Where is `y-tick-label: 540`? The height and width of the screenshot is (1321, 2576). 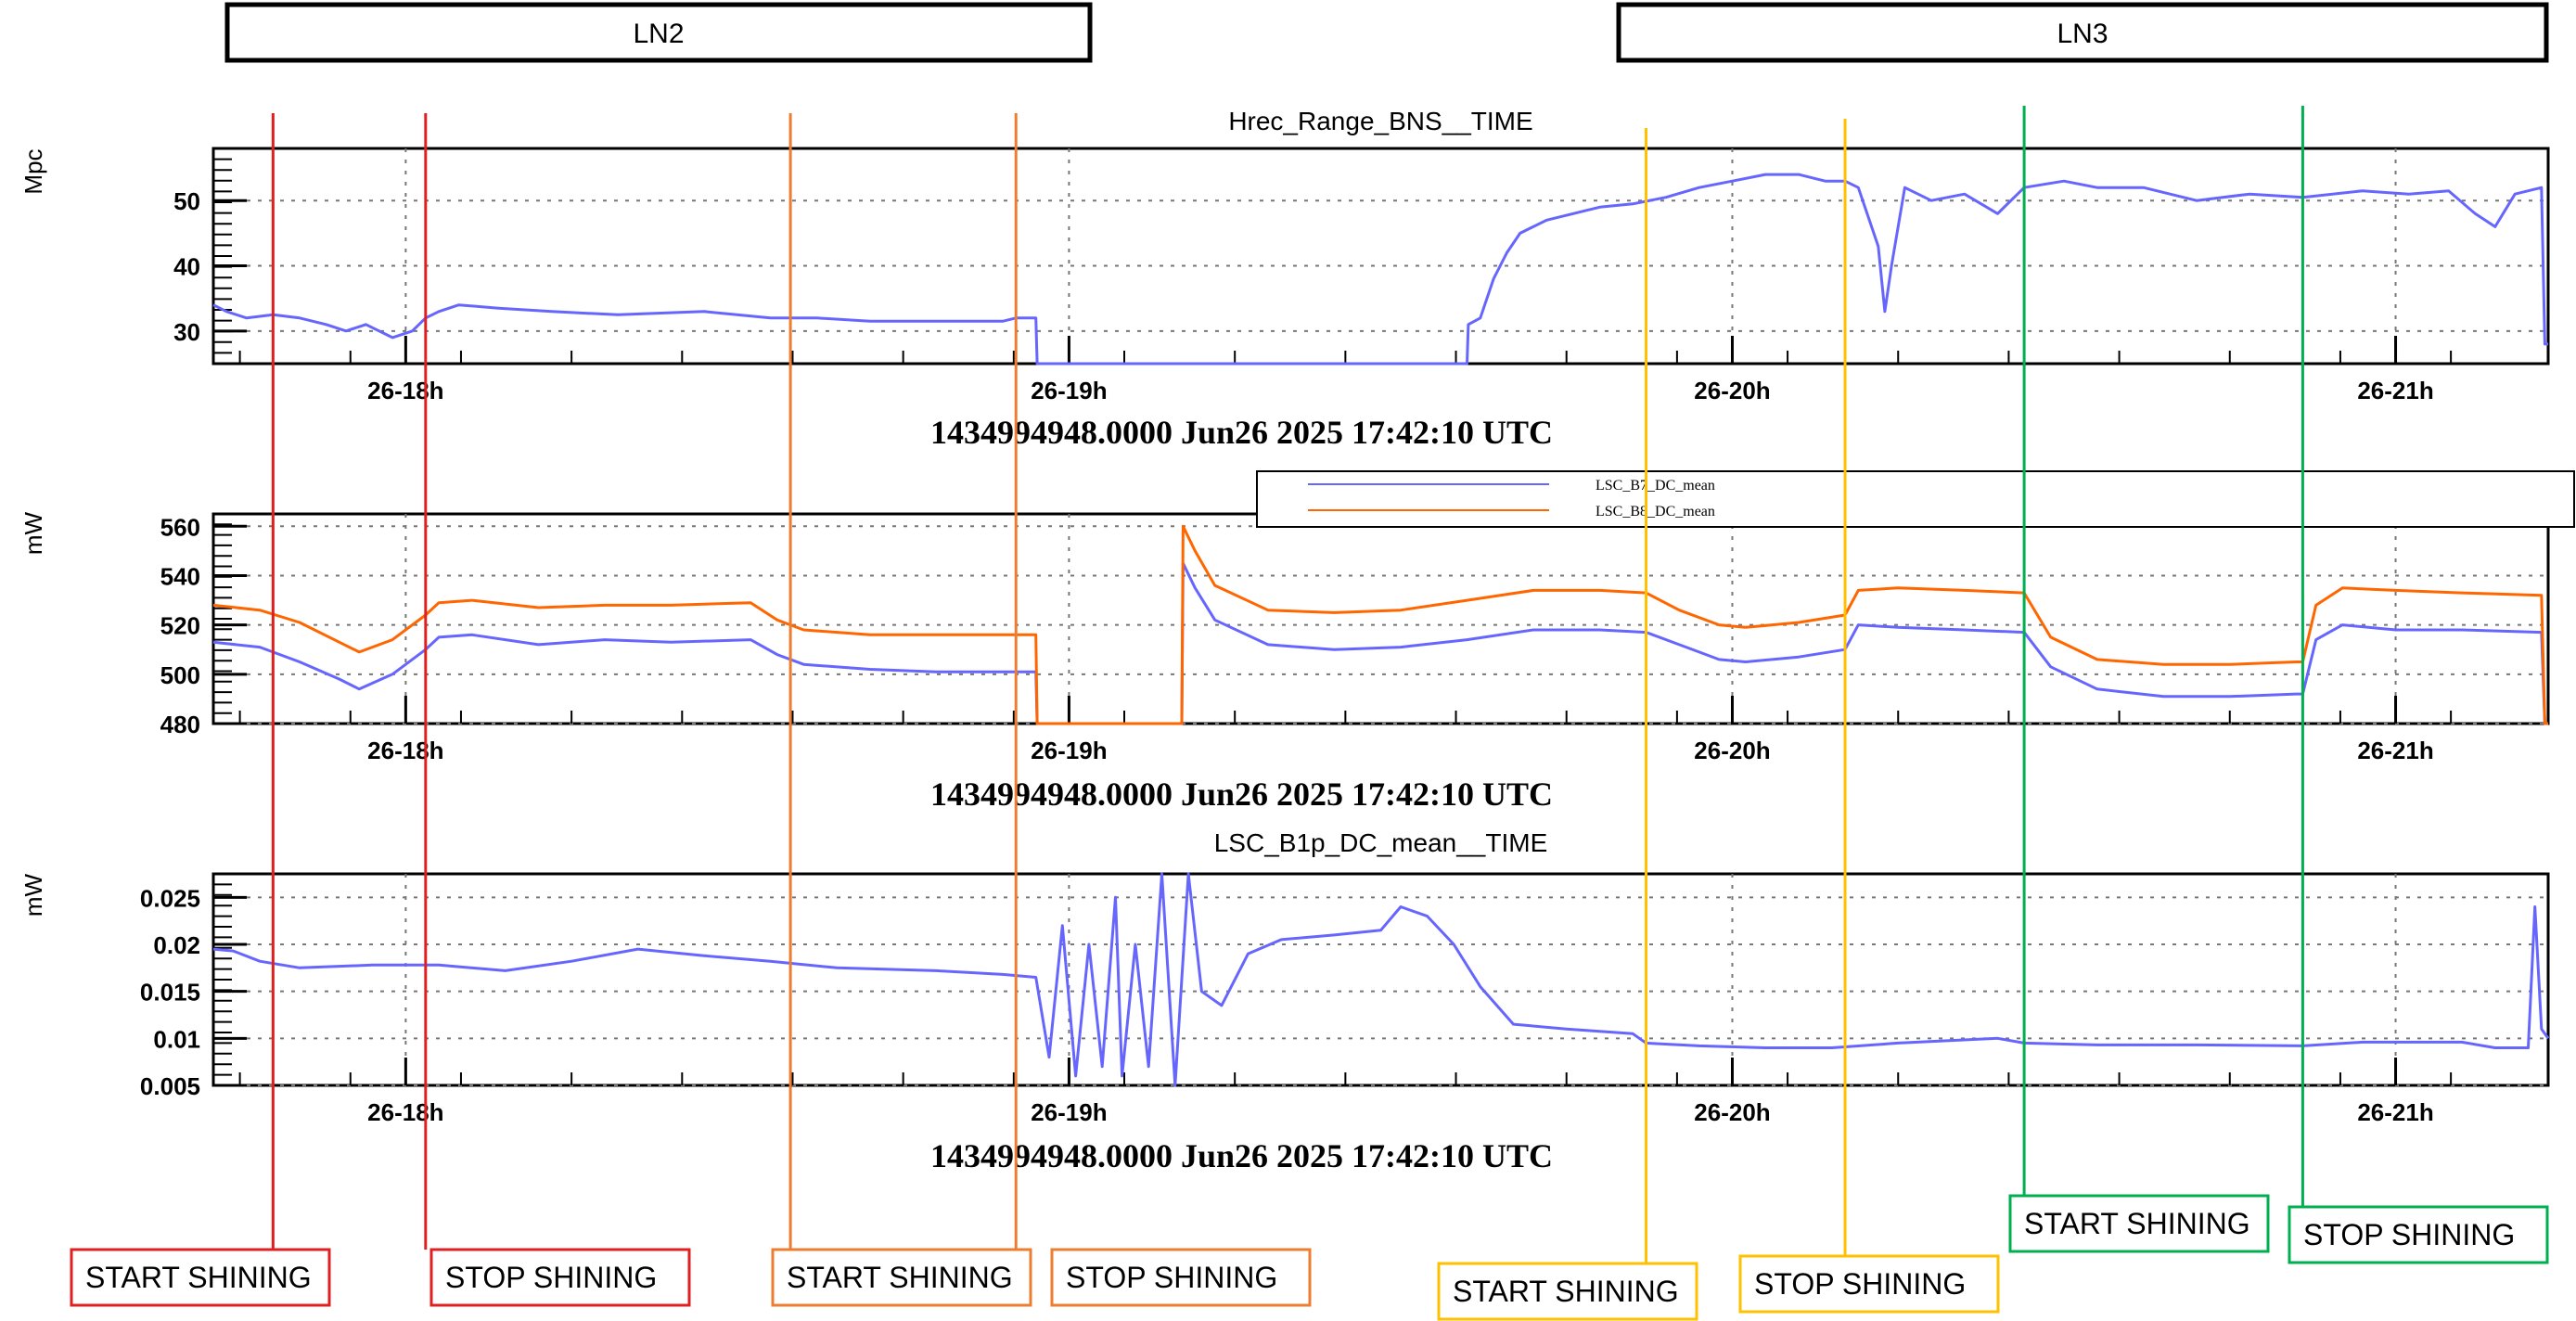
y-tick-label: 540 is located at coordinates (180, 576).